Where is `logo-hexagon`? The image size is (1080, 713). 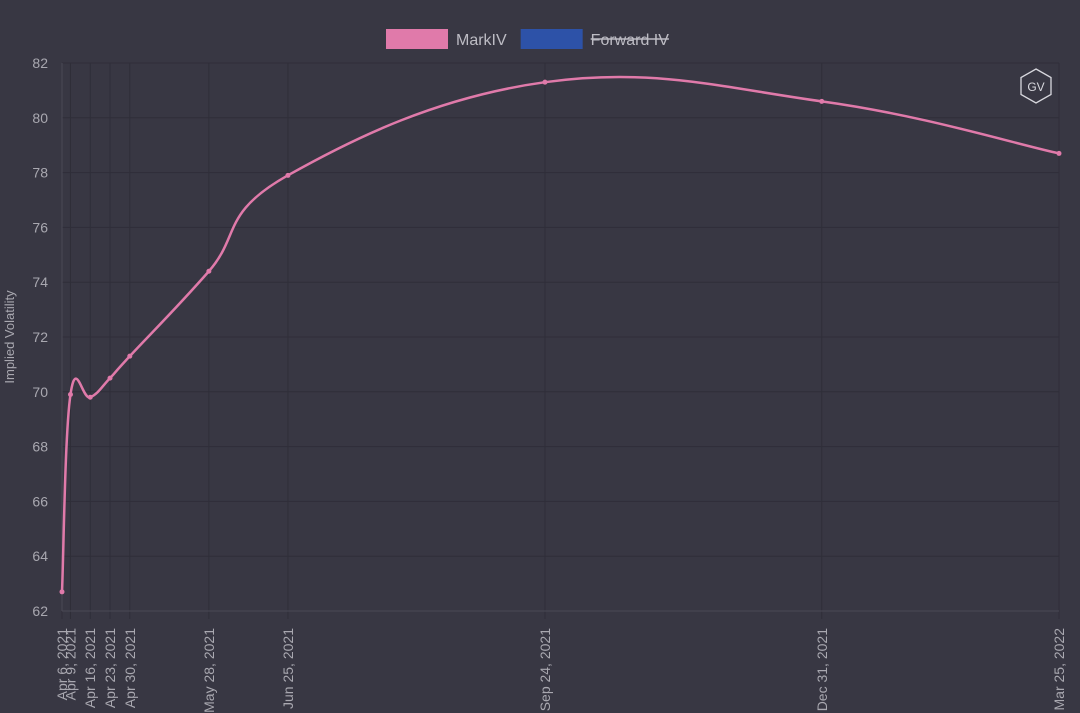 logo-hexagon is located at coordinates (1036, 86).